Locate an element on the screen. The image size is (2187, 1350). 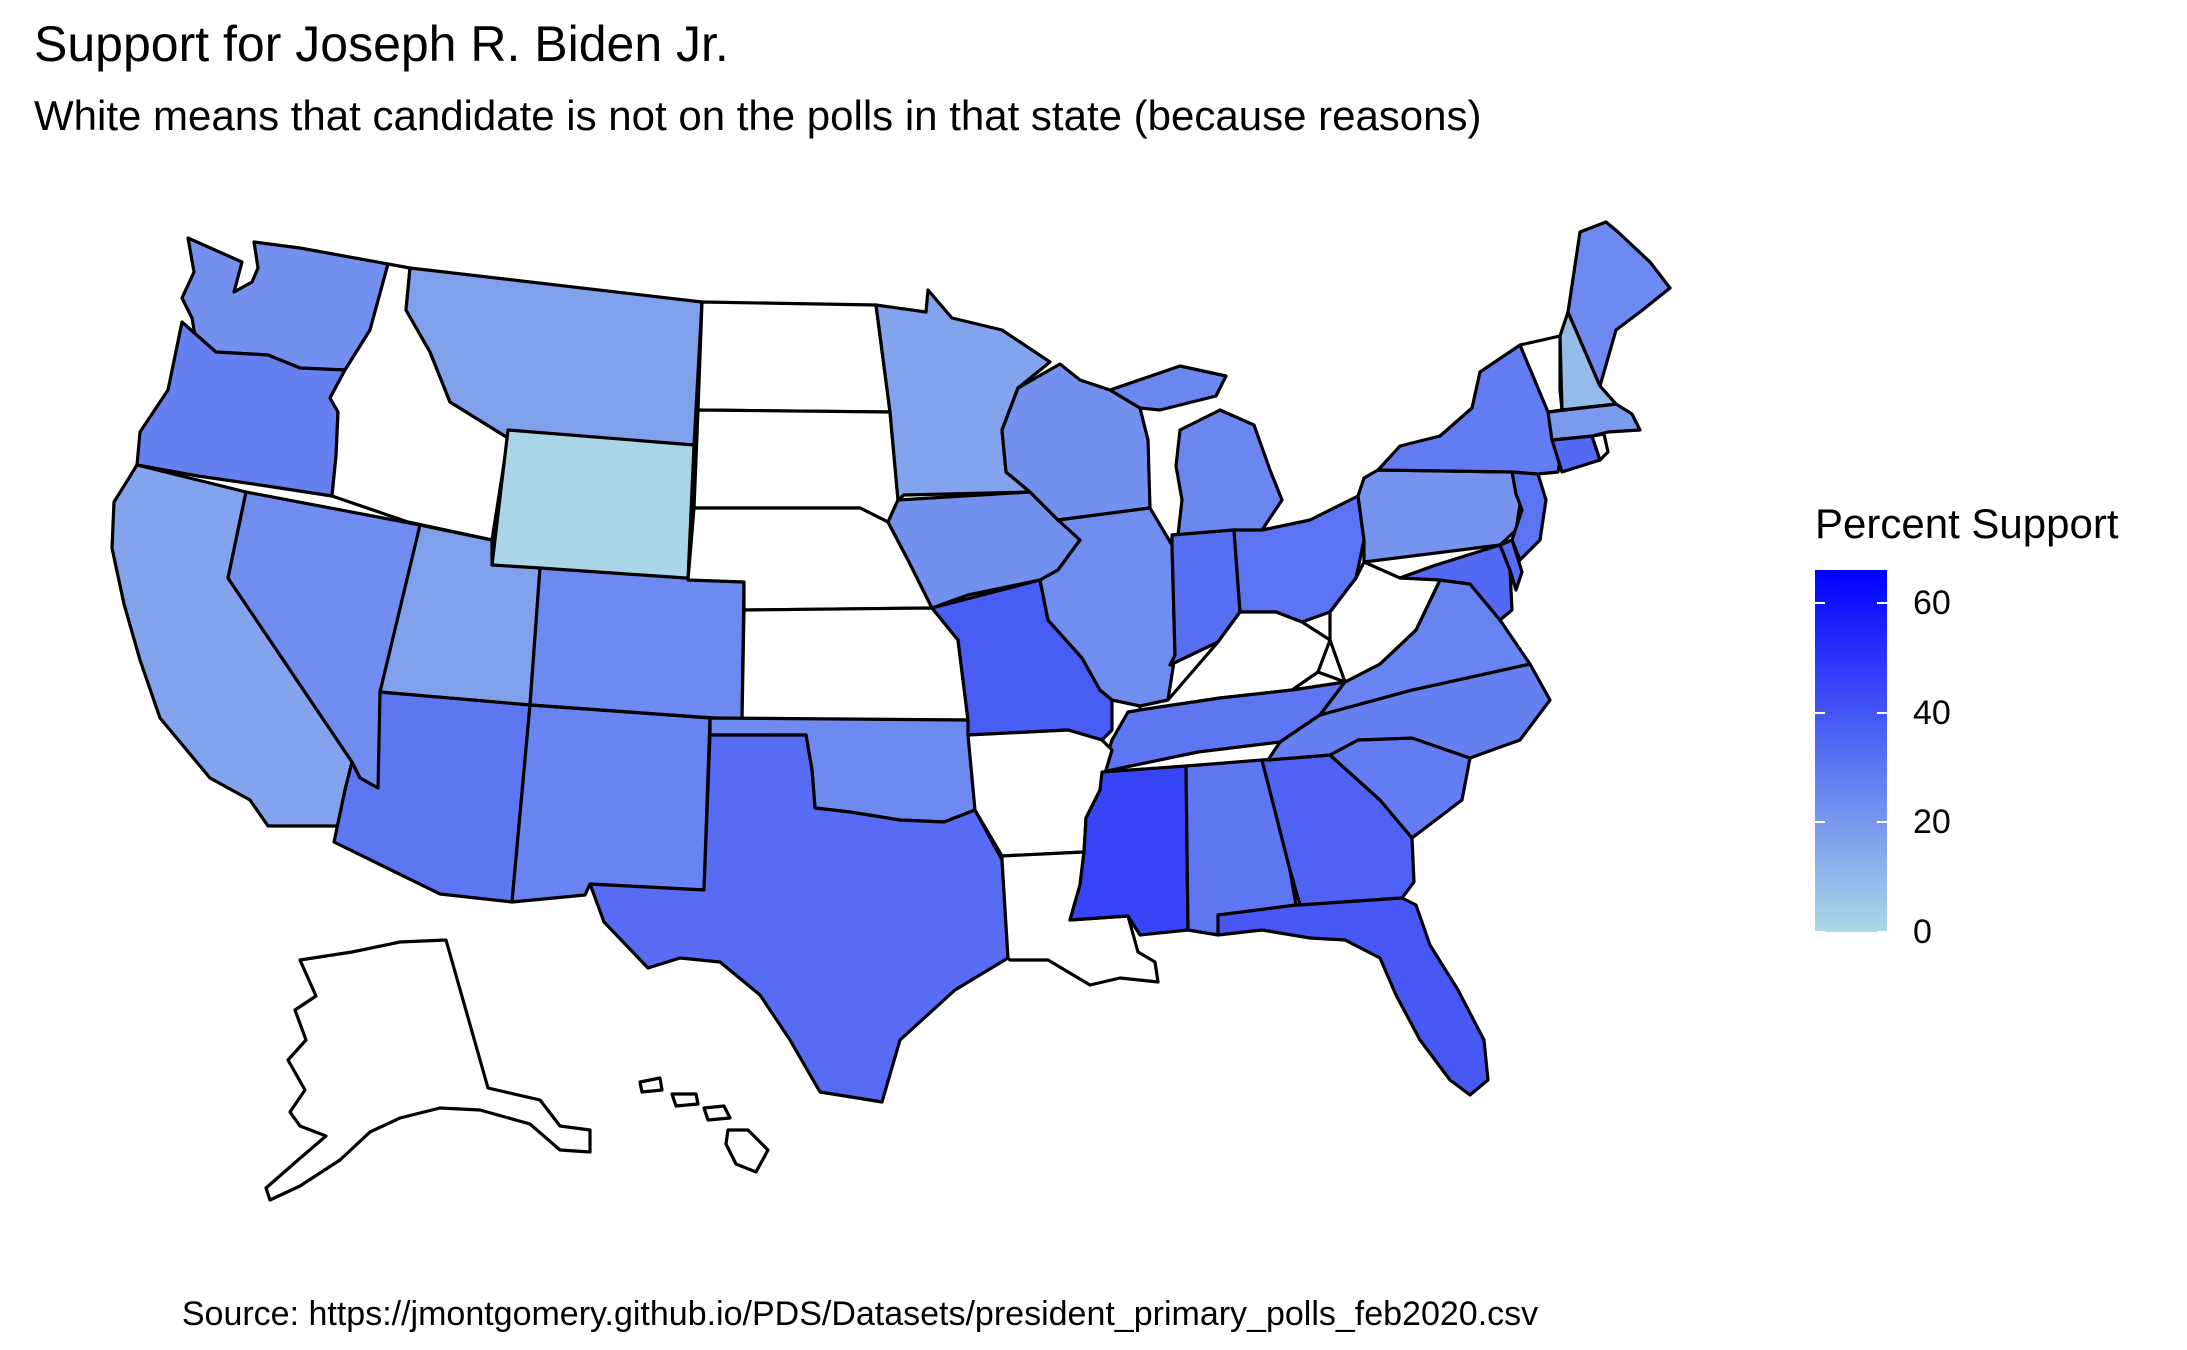
state-wyoming is located at coordinates (593, 505).